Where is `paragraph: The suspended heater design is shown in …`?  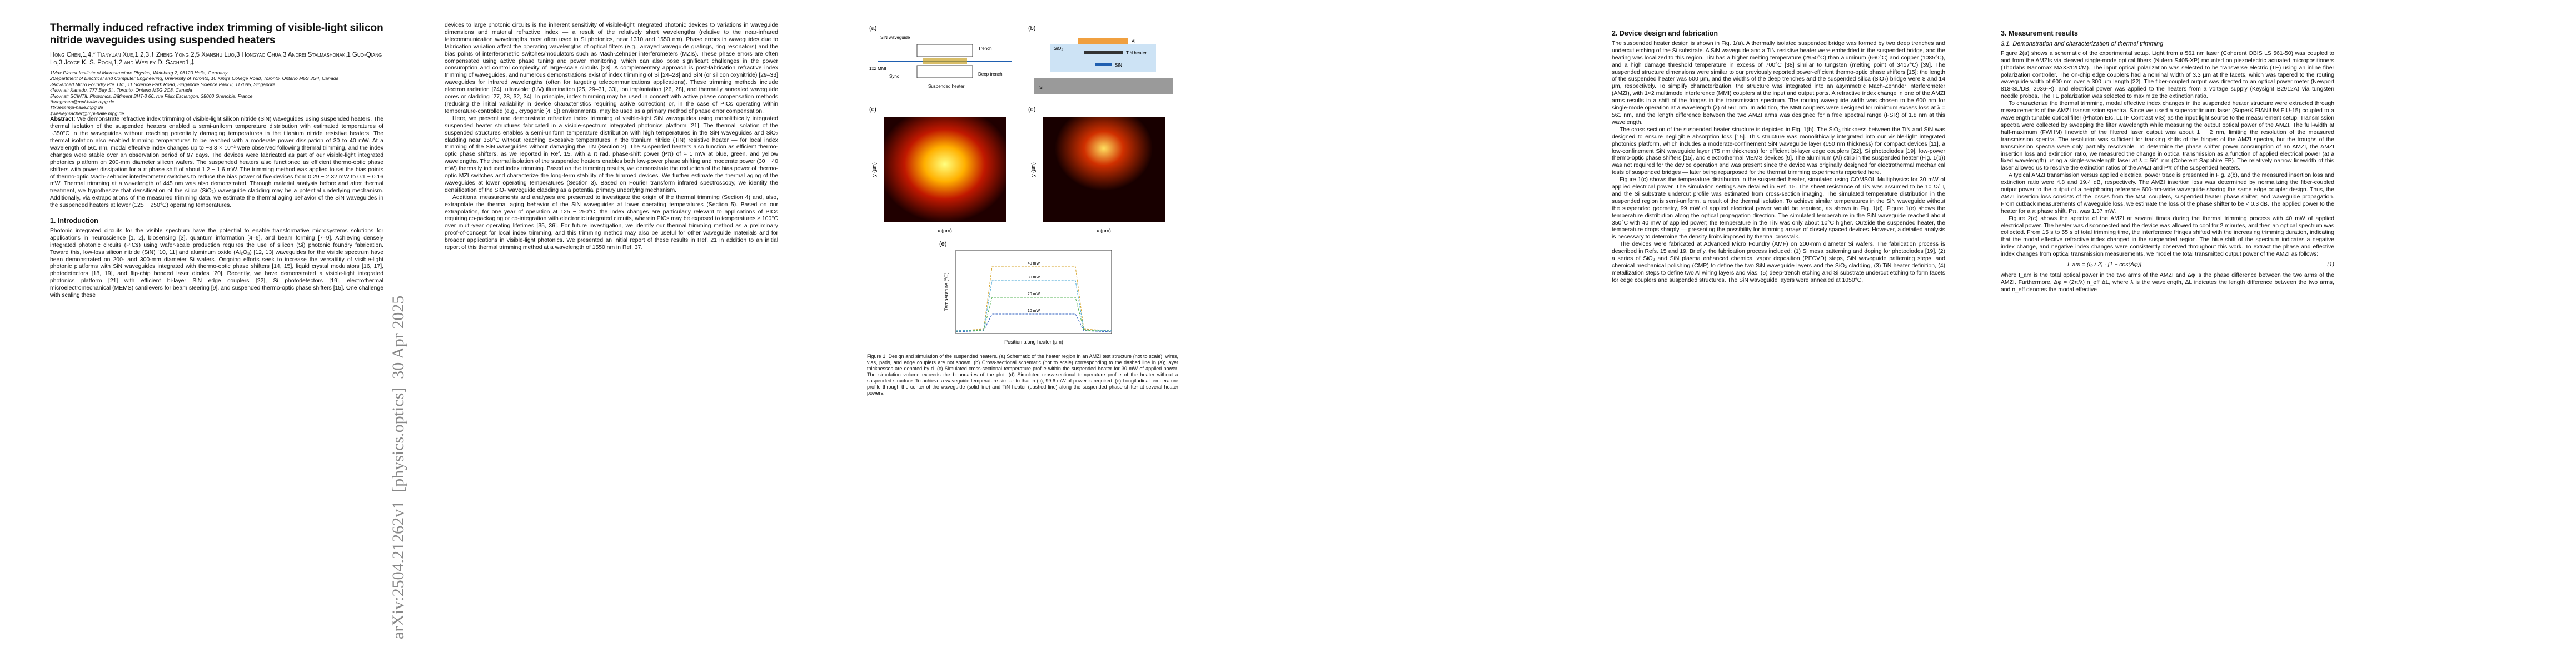 paragraph: The suspended heater design is shown in … is located at coordinates (1778, 83).